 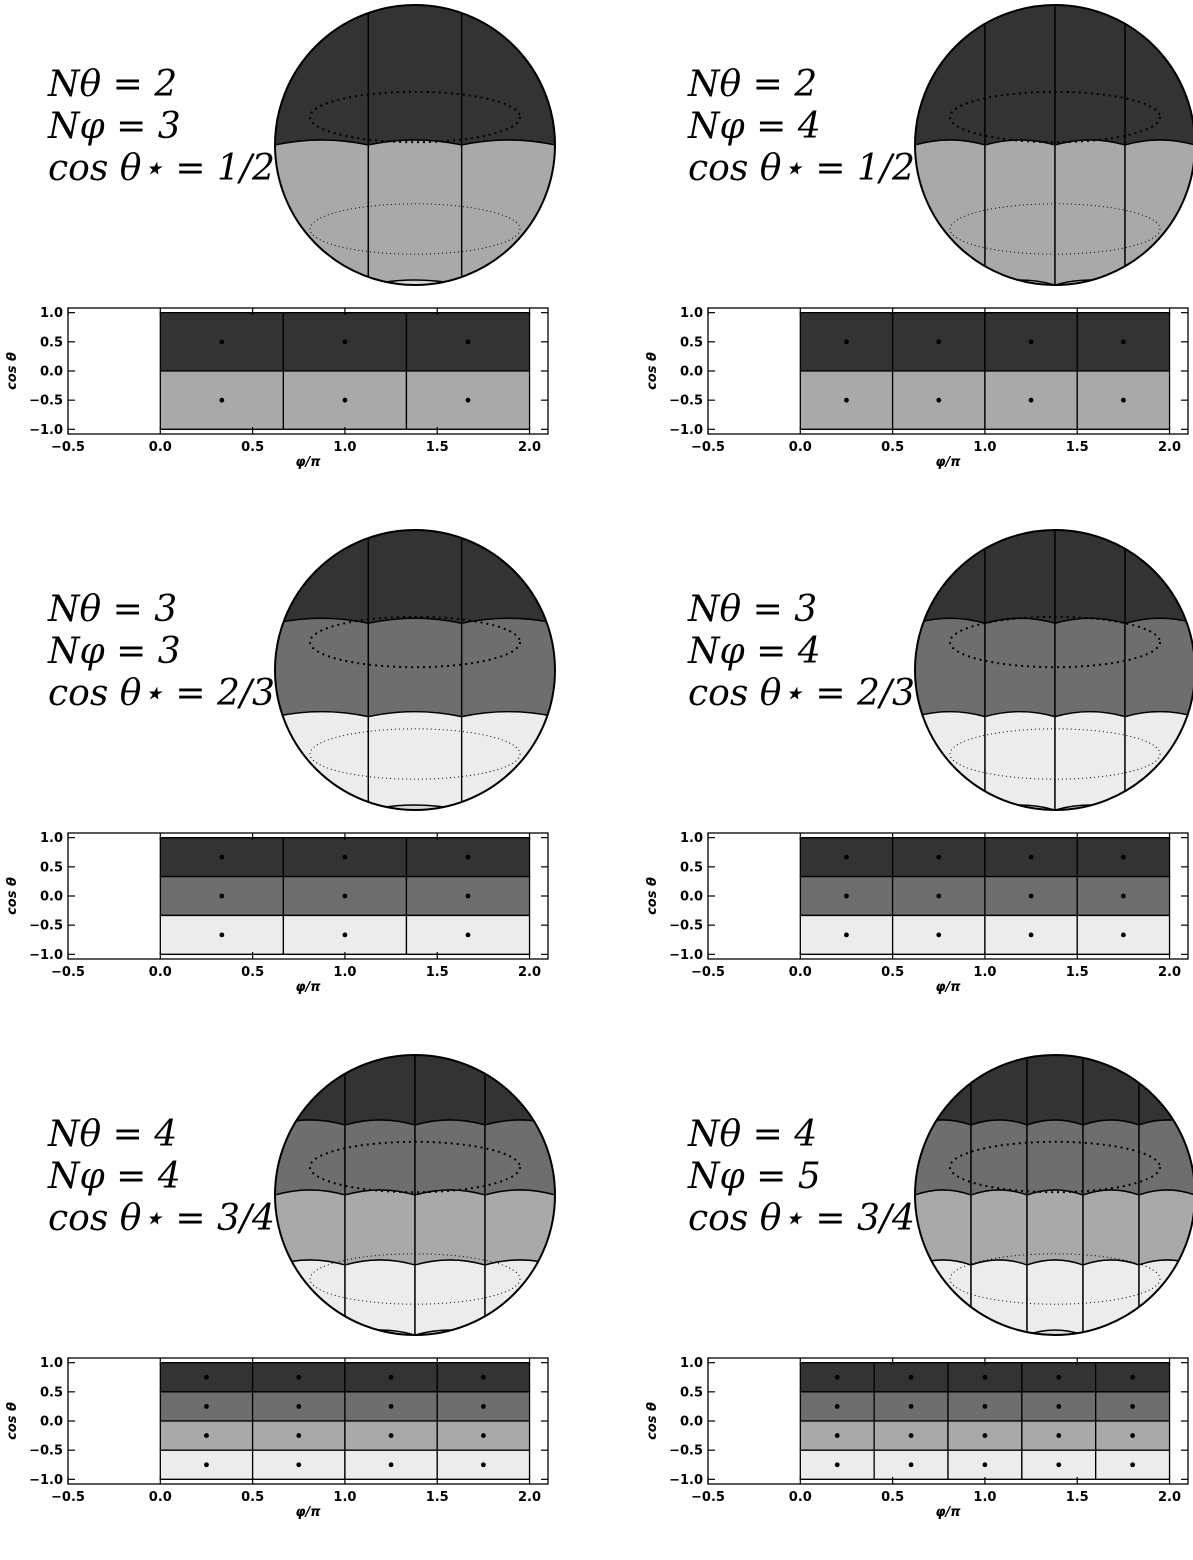 What do you see at coordinates (892, 1497) in the screenshot?
I see `x-tick-label: 0.5` at bounding box center [892, 1497].